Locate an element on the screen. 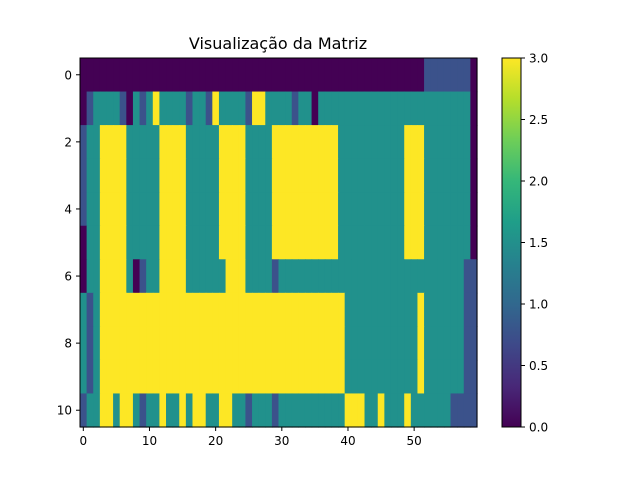 Image resolution: width=640 pixels, height=480 pixels. colorbar-tick-label: 1.5 is located at coordinates (538, 243).